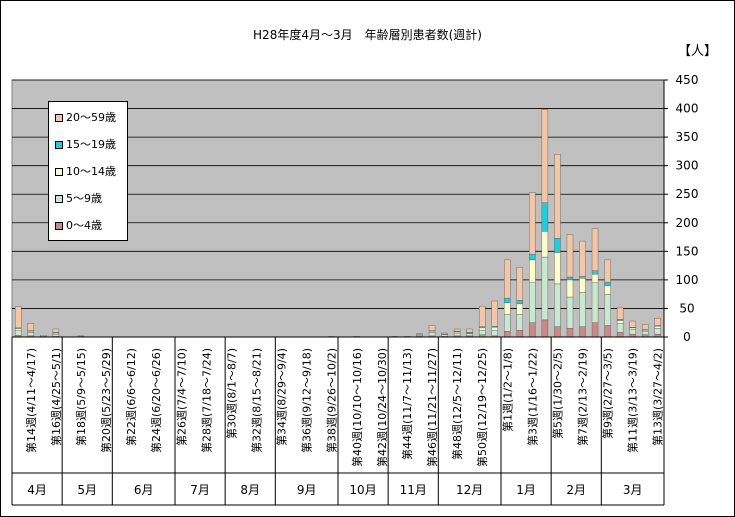 Image resolution: width=735 pixels, height=517 pixels. Describe the element at coordinates (633, 490) in the screenshot. I see `month-label: 3月` at that location.